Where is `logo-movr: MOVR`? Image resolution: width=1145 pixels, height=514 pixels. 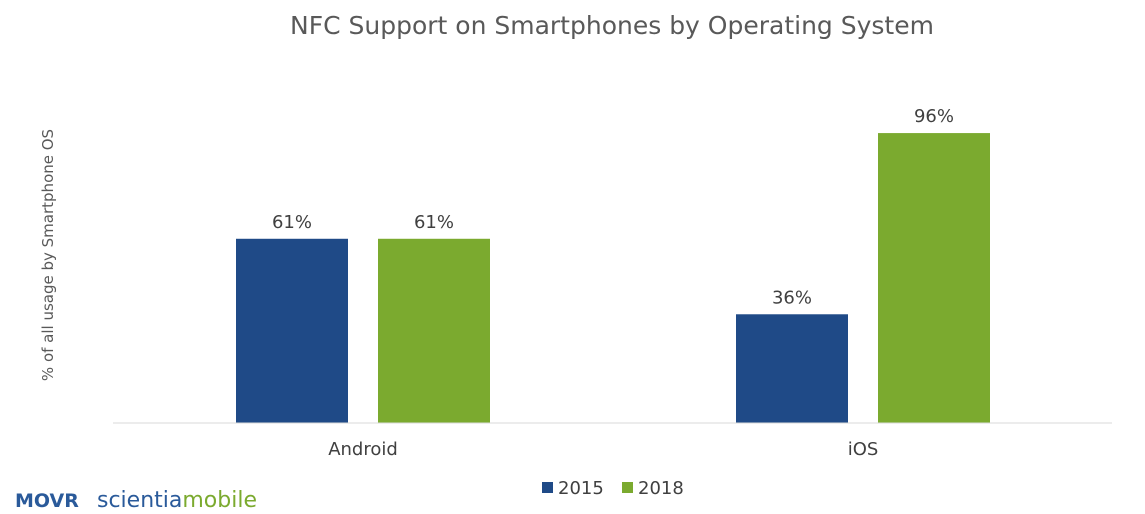 logo-movr: MOVR is located at coordinates (47, 501).